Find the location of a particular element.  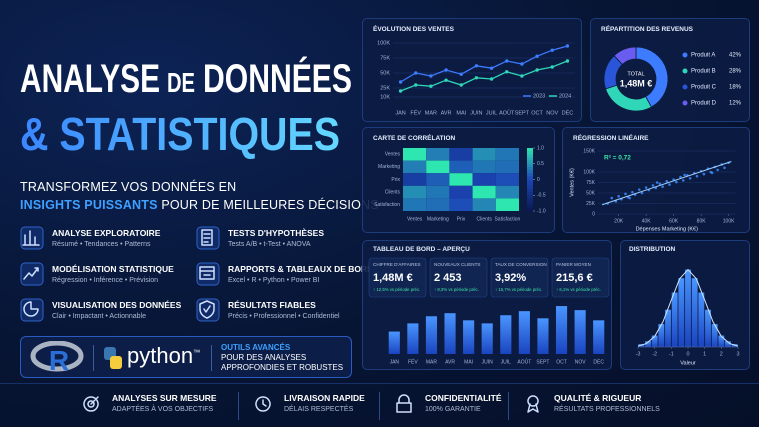

icon-frame is located at coordinates (32, 274).